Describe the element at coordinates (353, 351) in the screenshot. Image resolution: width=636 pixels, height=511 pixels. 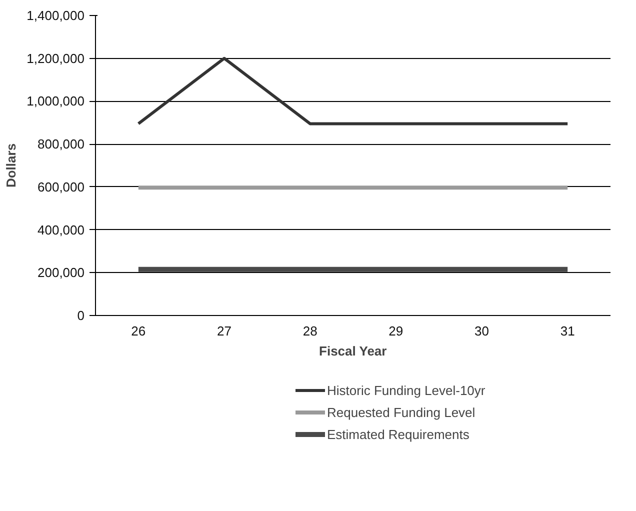
I see `x-axis-title: Fiscal Year` at that location.